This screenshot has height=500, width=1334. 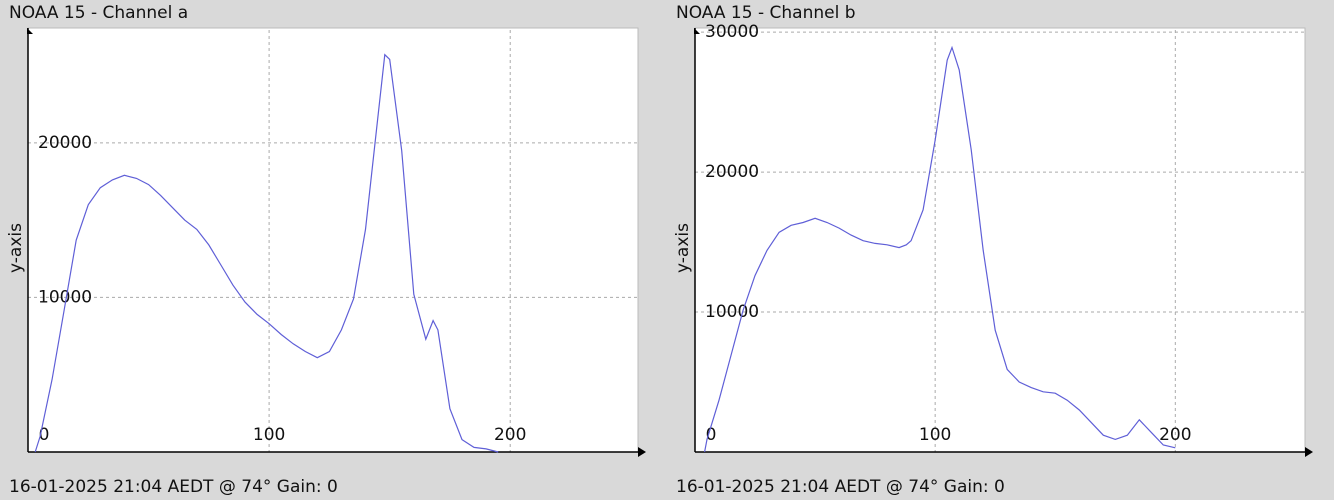 I want to click on chart-title: NOAA 15 - Channel b, so click(x=766, y=13).